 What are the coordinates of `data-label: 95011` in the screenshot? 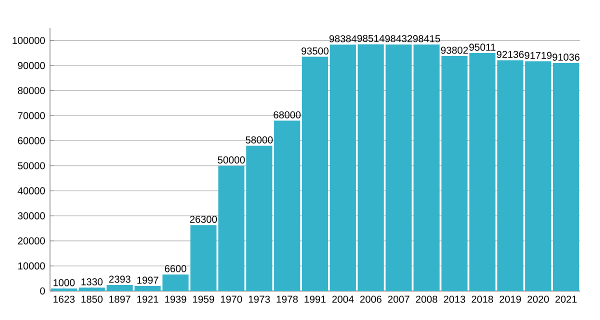 It's located at (482, 47).